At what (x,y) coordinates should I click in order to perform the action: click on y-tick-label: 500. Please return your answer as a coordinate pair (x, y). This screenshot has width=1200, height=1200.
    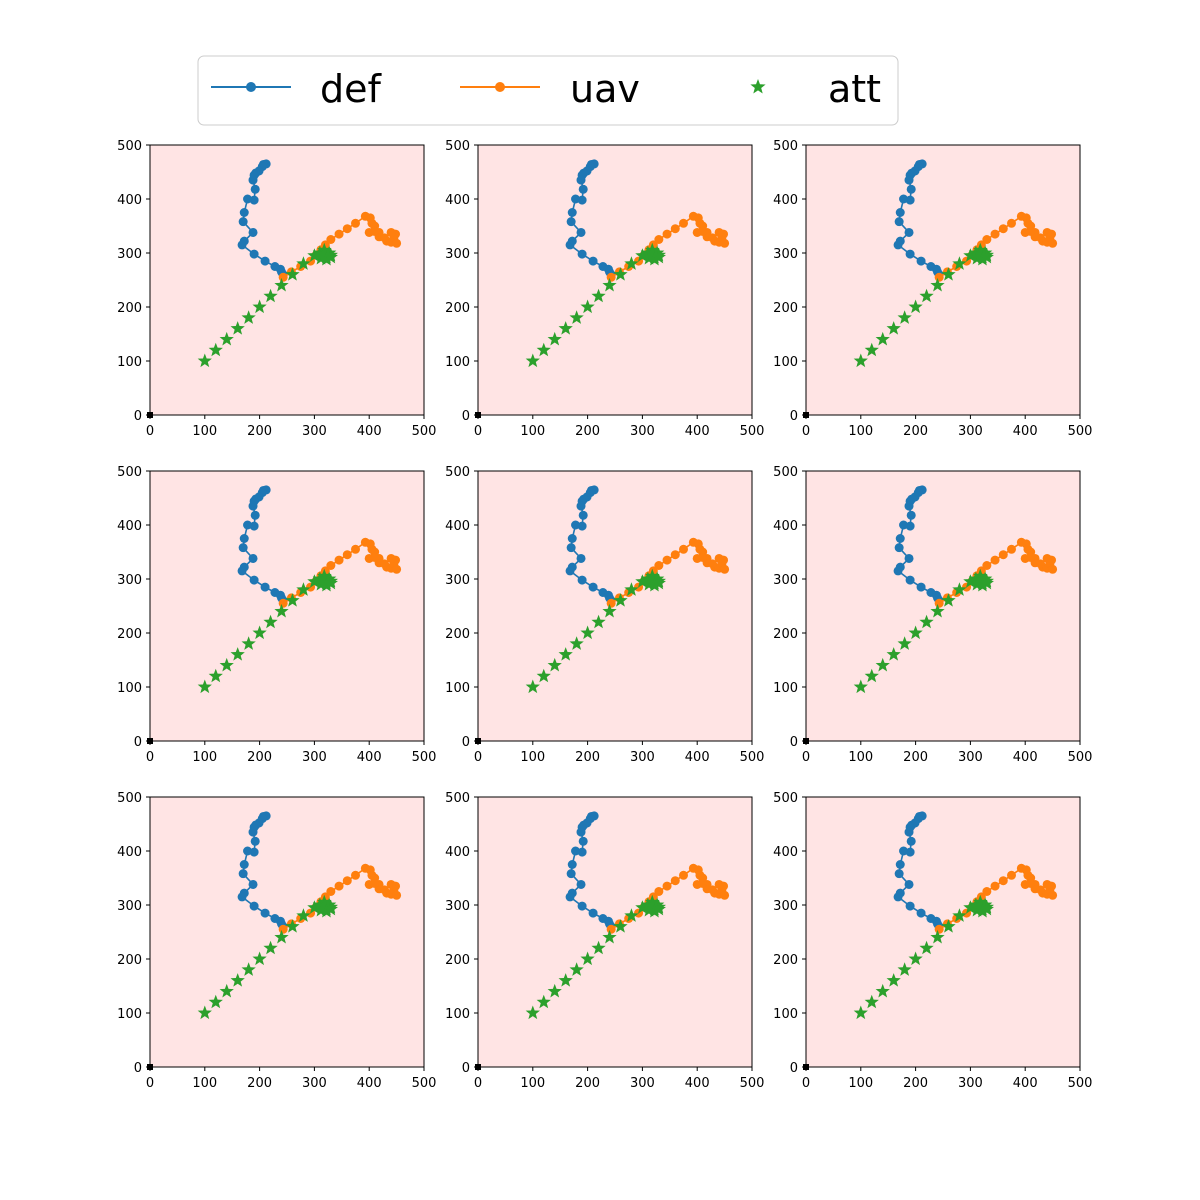
    Looking at the image, I should click on (457, 798).